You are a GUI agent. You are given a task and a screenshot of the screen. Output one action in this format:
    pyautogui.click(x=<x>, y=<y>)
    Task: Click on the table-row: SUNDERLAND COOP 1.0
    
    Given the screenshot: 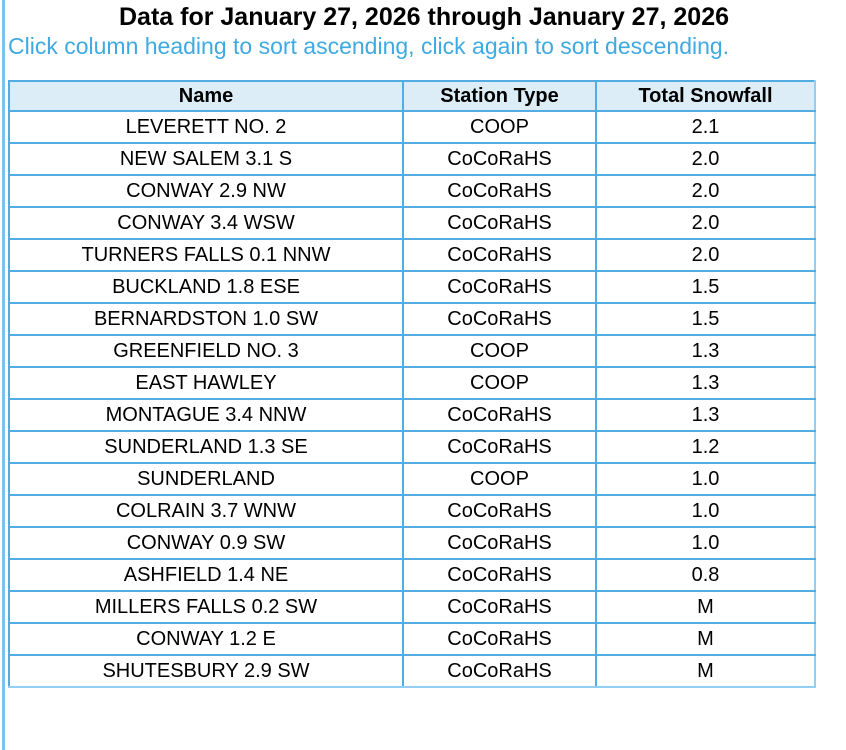 What is the action you would take?
    pyautogui.click(x=412, y=479)
    